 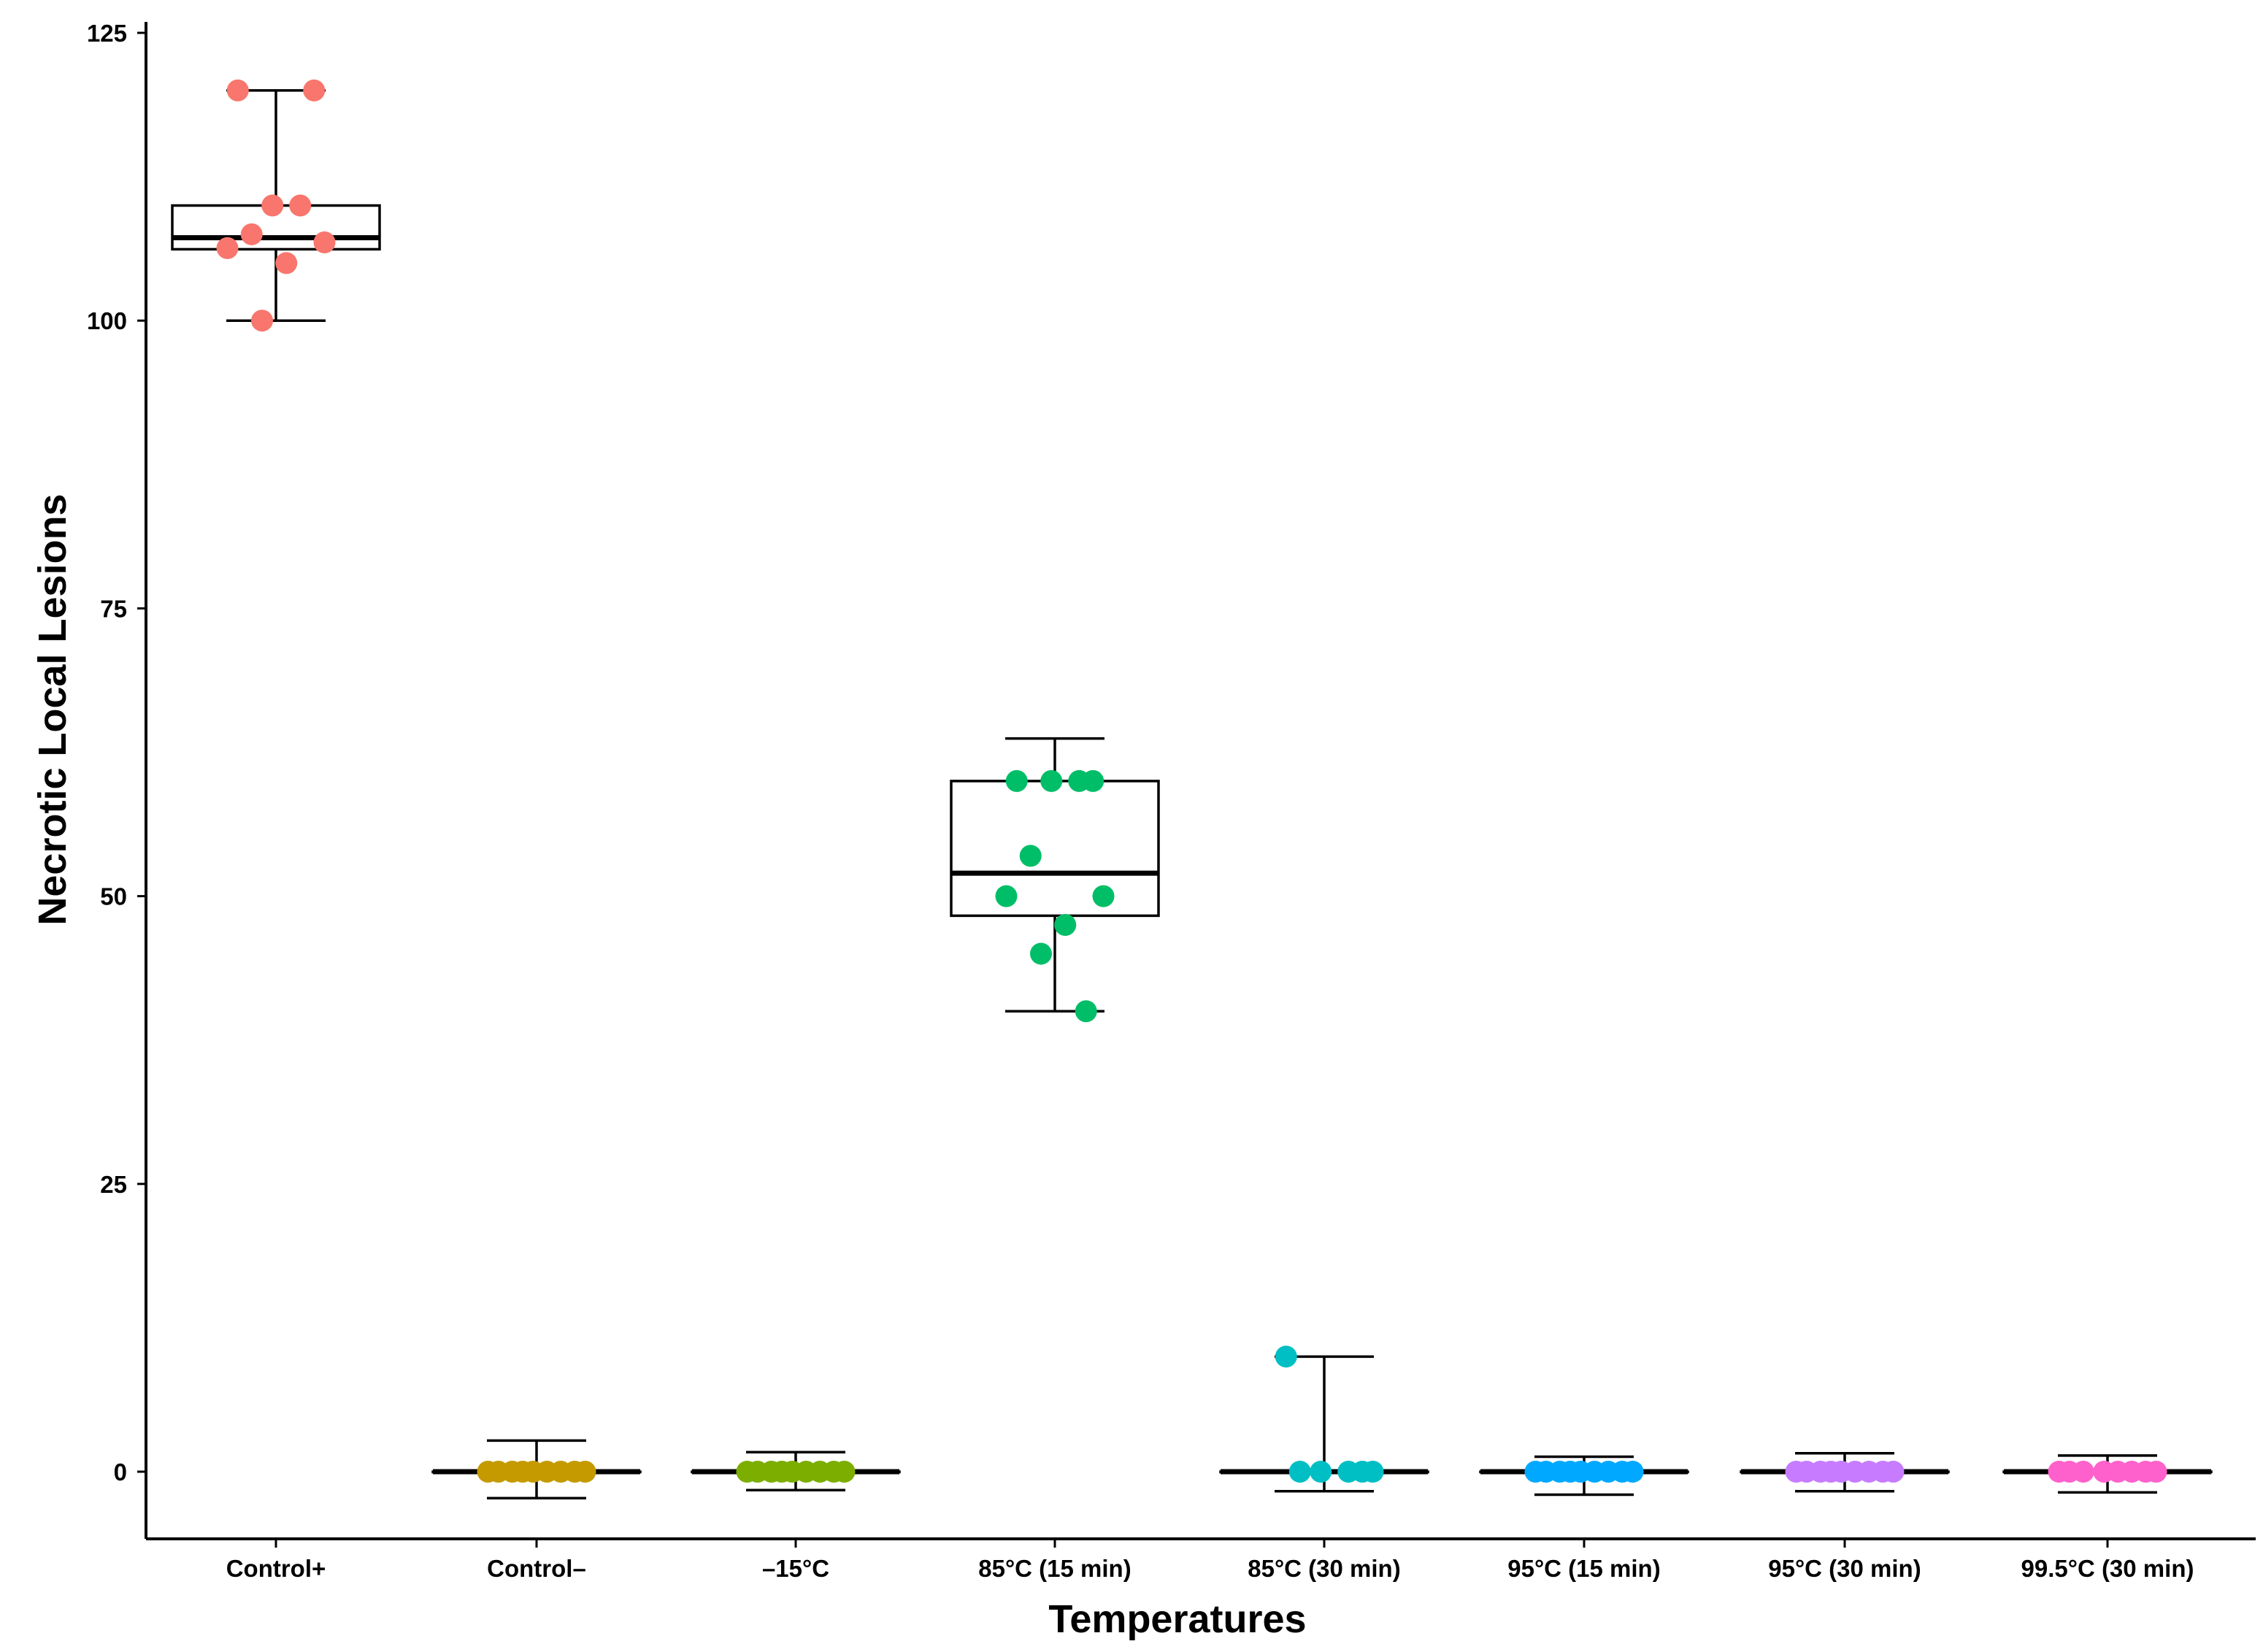 I want to click on y-tick-label: 25, so click(x=113, y=1184).